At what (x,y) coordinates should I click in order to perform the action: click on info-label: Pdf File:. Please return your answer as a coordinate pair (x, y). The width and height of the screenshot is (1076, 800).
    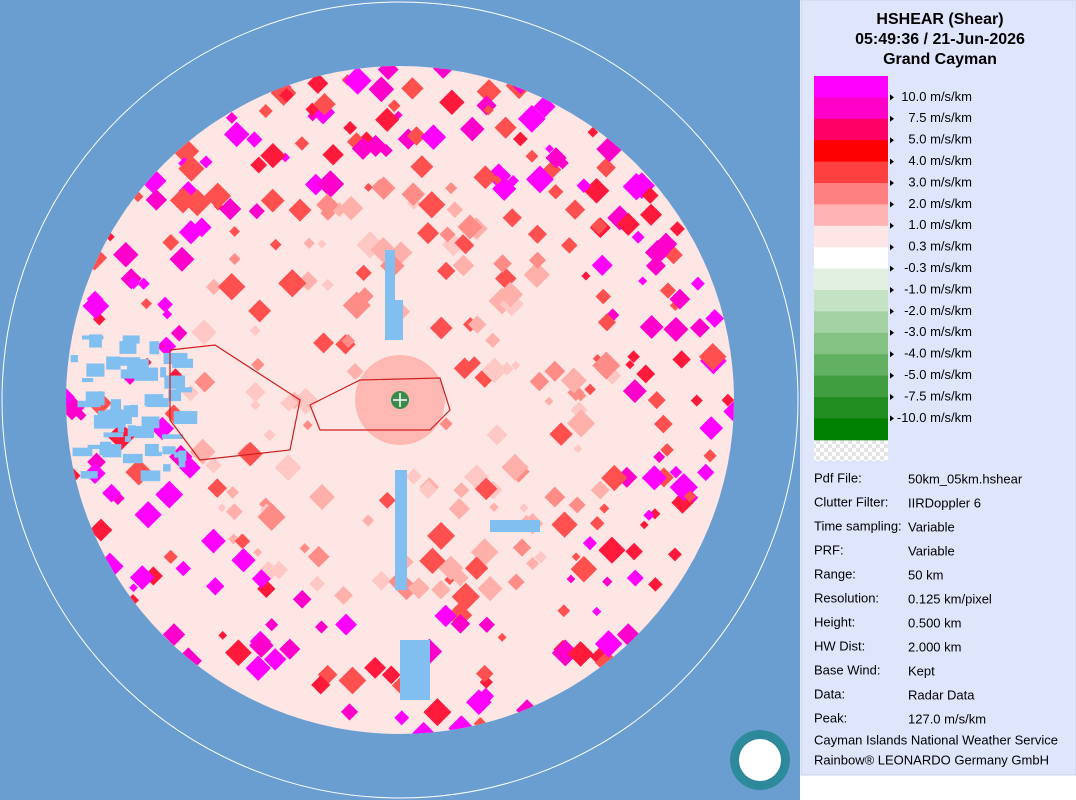
    Looking at the image, I should click on (838, 477).